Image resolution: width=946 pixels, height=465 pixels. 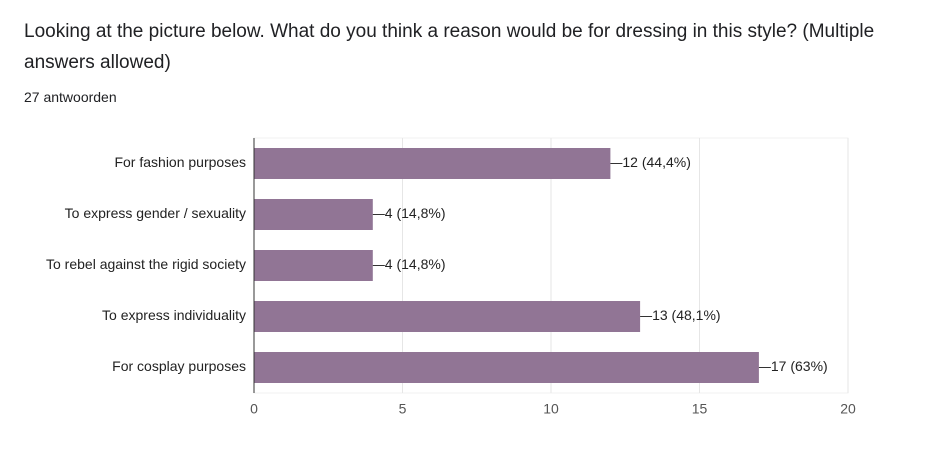 What do you see at coordinates (403, 409) in the screenshot?
I see `x-tick-label: 5` at bounding box center [403, 409].